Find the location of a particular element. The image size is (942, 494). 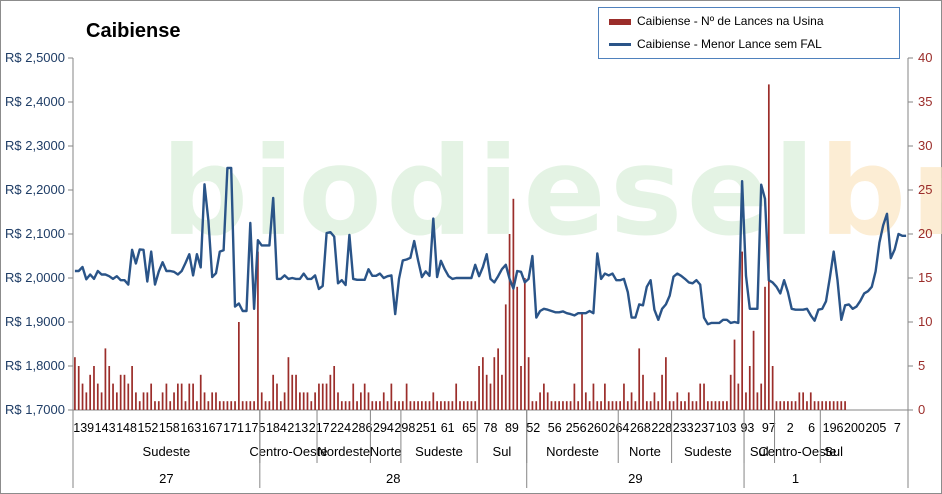

x-tick-label: 78 is located at coordinates (491, 428).